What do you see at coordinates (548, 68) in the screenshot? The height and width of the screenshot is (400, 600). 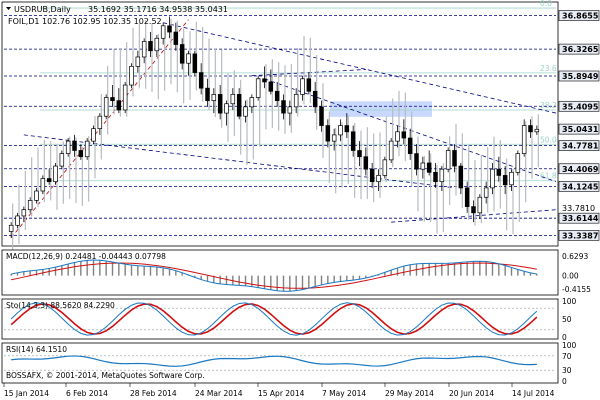 I see `fib-label: 23.6` at bounding box center [548, 68].